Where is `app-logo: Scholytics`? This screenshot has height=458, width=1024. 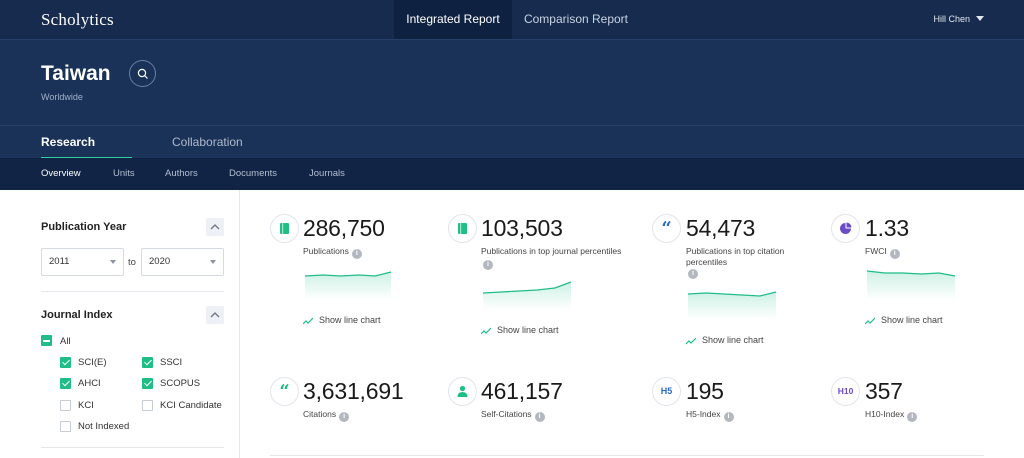
app-logo: Scholytics is located at coordinates (77, 19).